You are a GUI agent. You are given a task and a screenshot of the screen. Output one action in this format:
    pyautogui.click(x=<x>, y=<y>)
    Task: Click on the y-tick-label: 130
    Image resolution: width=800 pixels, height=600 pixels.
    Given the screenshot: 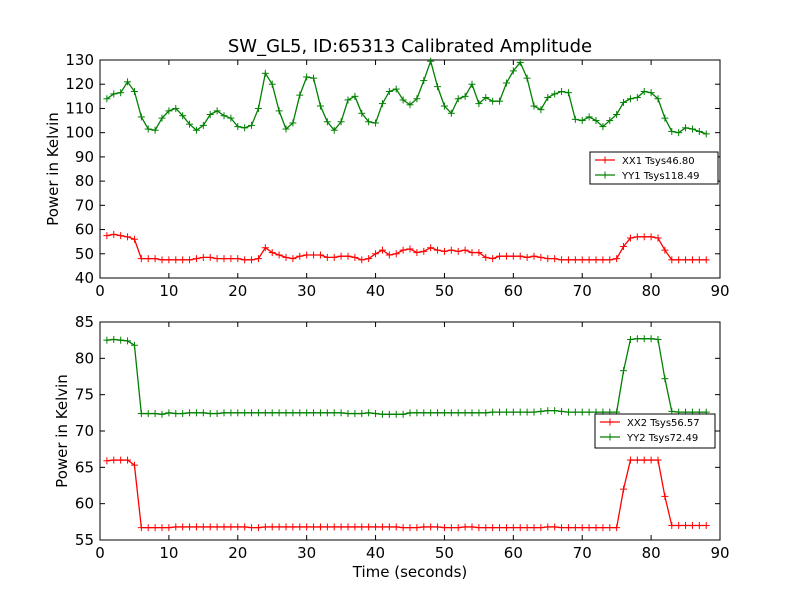 What is the action you would take?
    pyautogui.click(x=79, y=60)
    